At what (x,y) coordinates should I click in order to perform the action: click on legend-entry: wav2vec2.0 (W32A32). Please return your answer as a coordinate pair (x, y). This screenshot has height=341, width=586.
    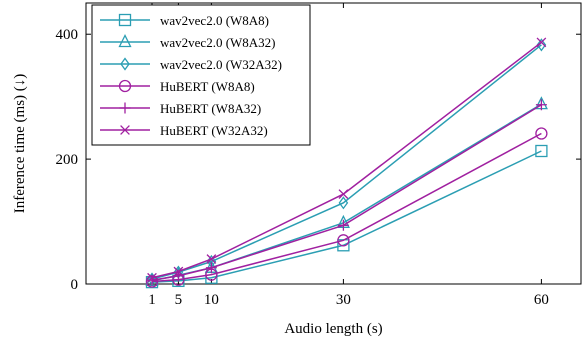
    Looking at the image, I should click on (191, 64).